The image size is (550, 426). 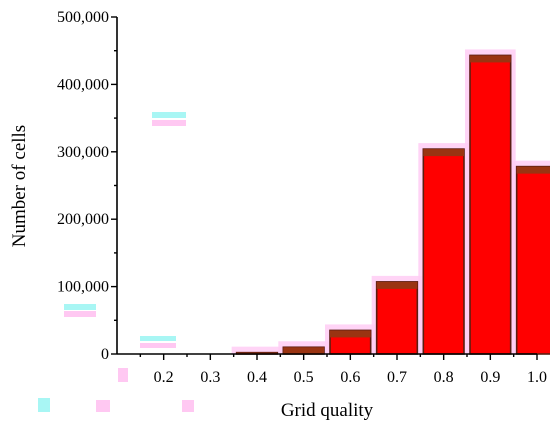 I want to click on y-axis-title: Number of cells, so click(x=19, y=186).